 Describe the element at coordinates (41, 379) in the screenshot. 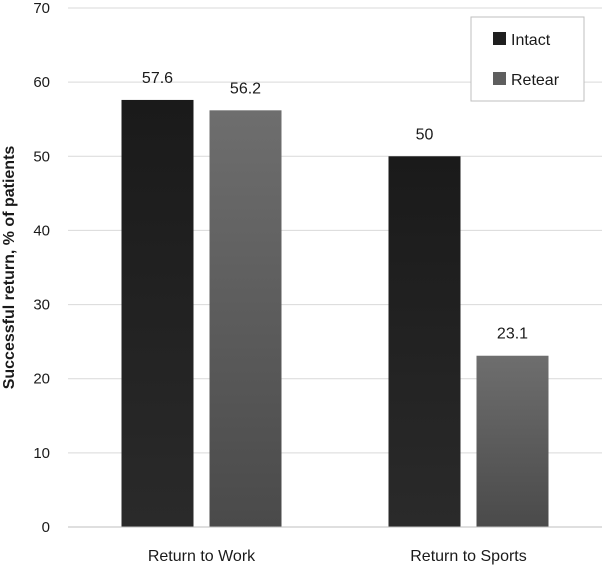

I see `y-tick-label: 20` at that location.